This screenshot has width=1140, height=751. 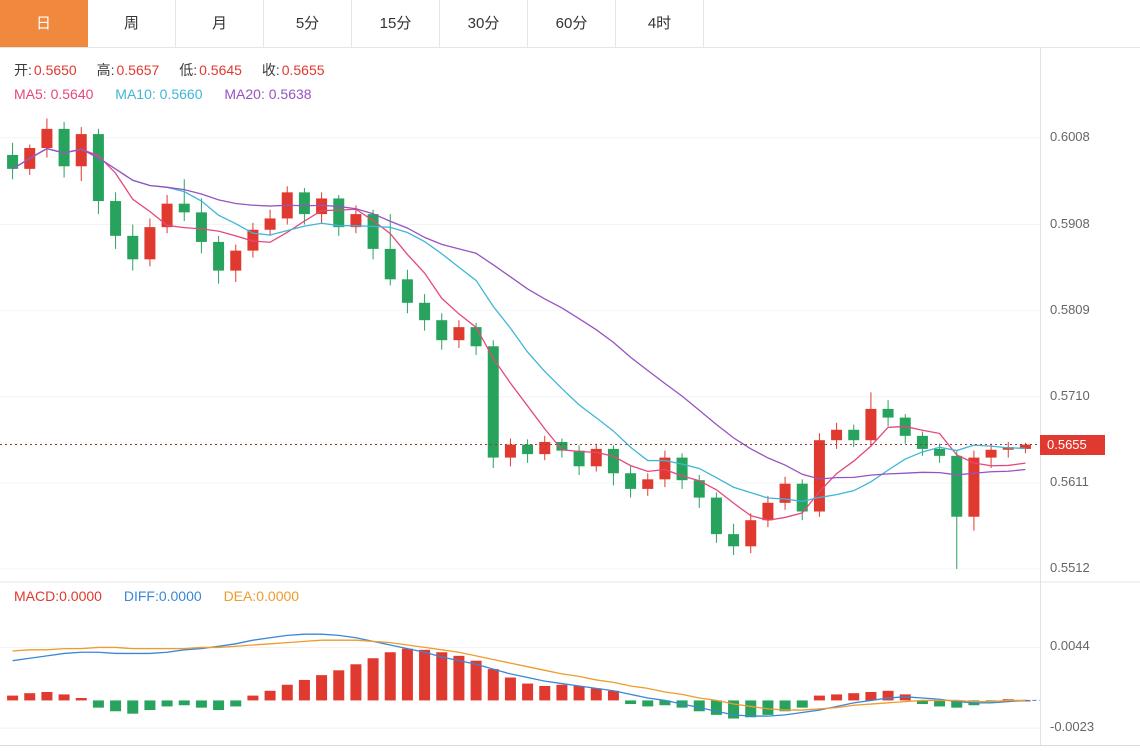 What do you see at coordinates (1072, 727) in the screenshot?
I see `y-axis-label: -0.0023` at bounding box center [1072, 727].